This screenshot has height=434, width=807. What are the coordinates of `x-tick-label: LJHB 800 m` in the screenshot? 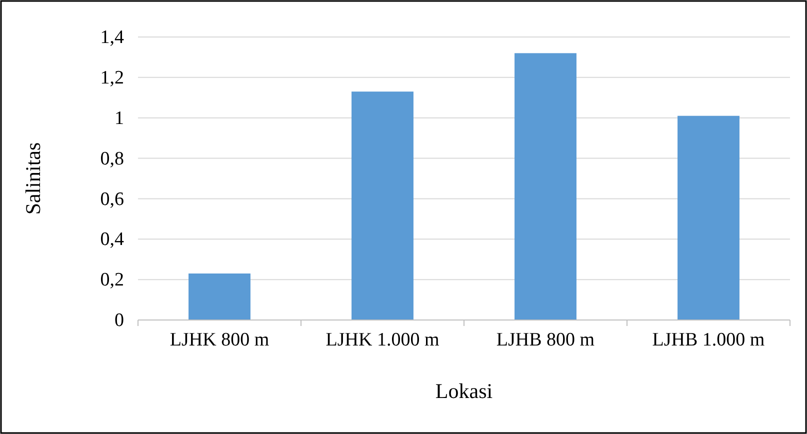 It's located at (545, 339).